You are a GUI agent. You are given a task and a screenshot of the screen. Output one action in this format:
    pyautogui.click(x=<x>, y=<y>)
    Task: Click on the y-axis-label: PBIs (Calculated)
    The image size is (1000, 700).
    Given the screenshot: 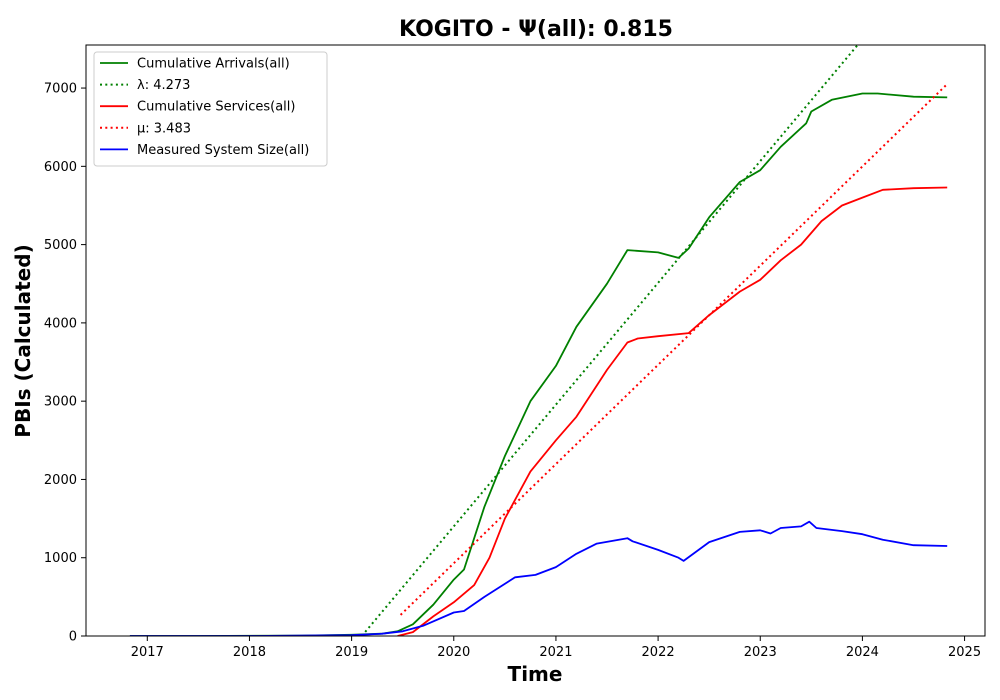 What is the action you would take?
    pyautogui.click(x=23, y=340)
    